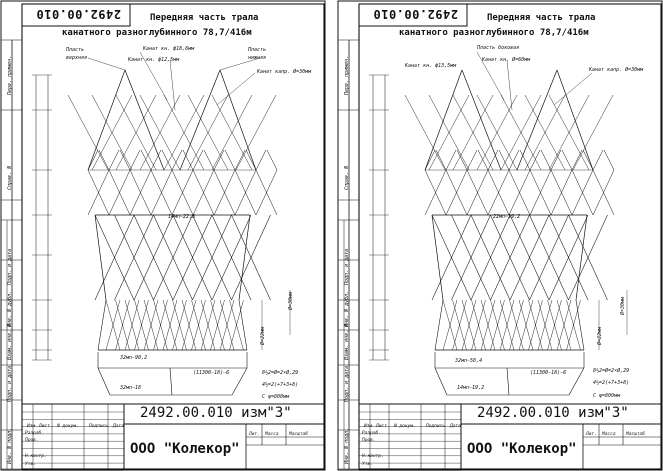  Describe the element at coordinates (44, 426) in the screenshot. I see `tb-list: Лист` at that location.